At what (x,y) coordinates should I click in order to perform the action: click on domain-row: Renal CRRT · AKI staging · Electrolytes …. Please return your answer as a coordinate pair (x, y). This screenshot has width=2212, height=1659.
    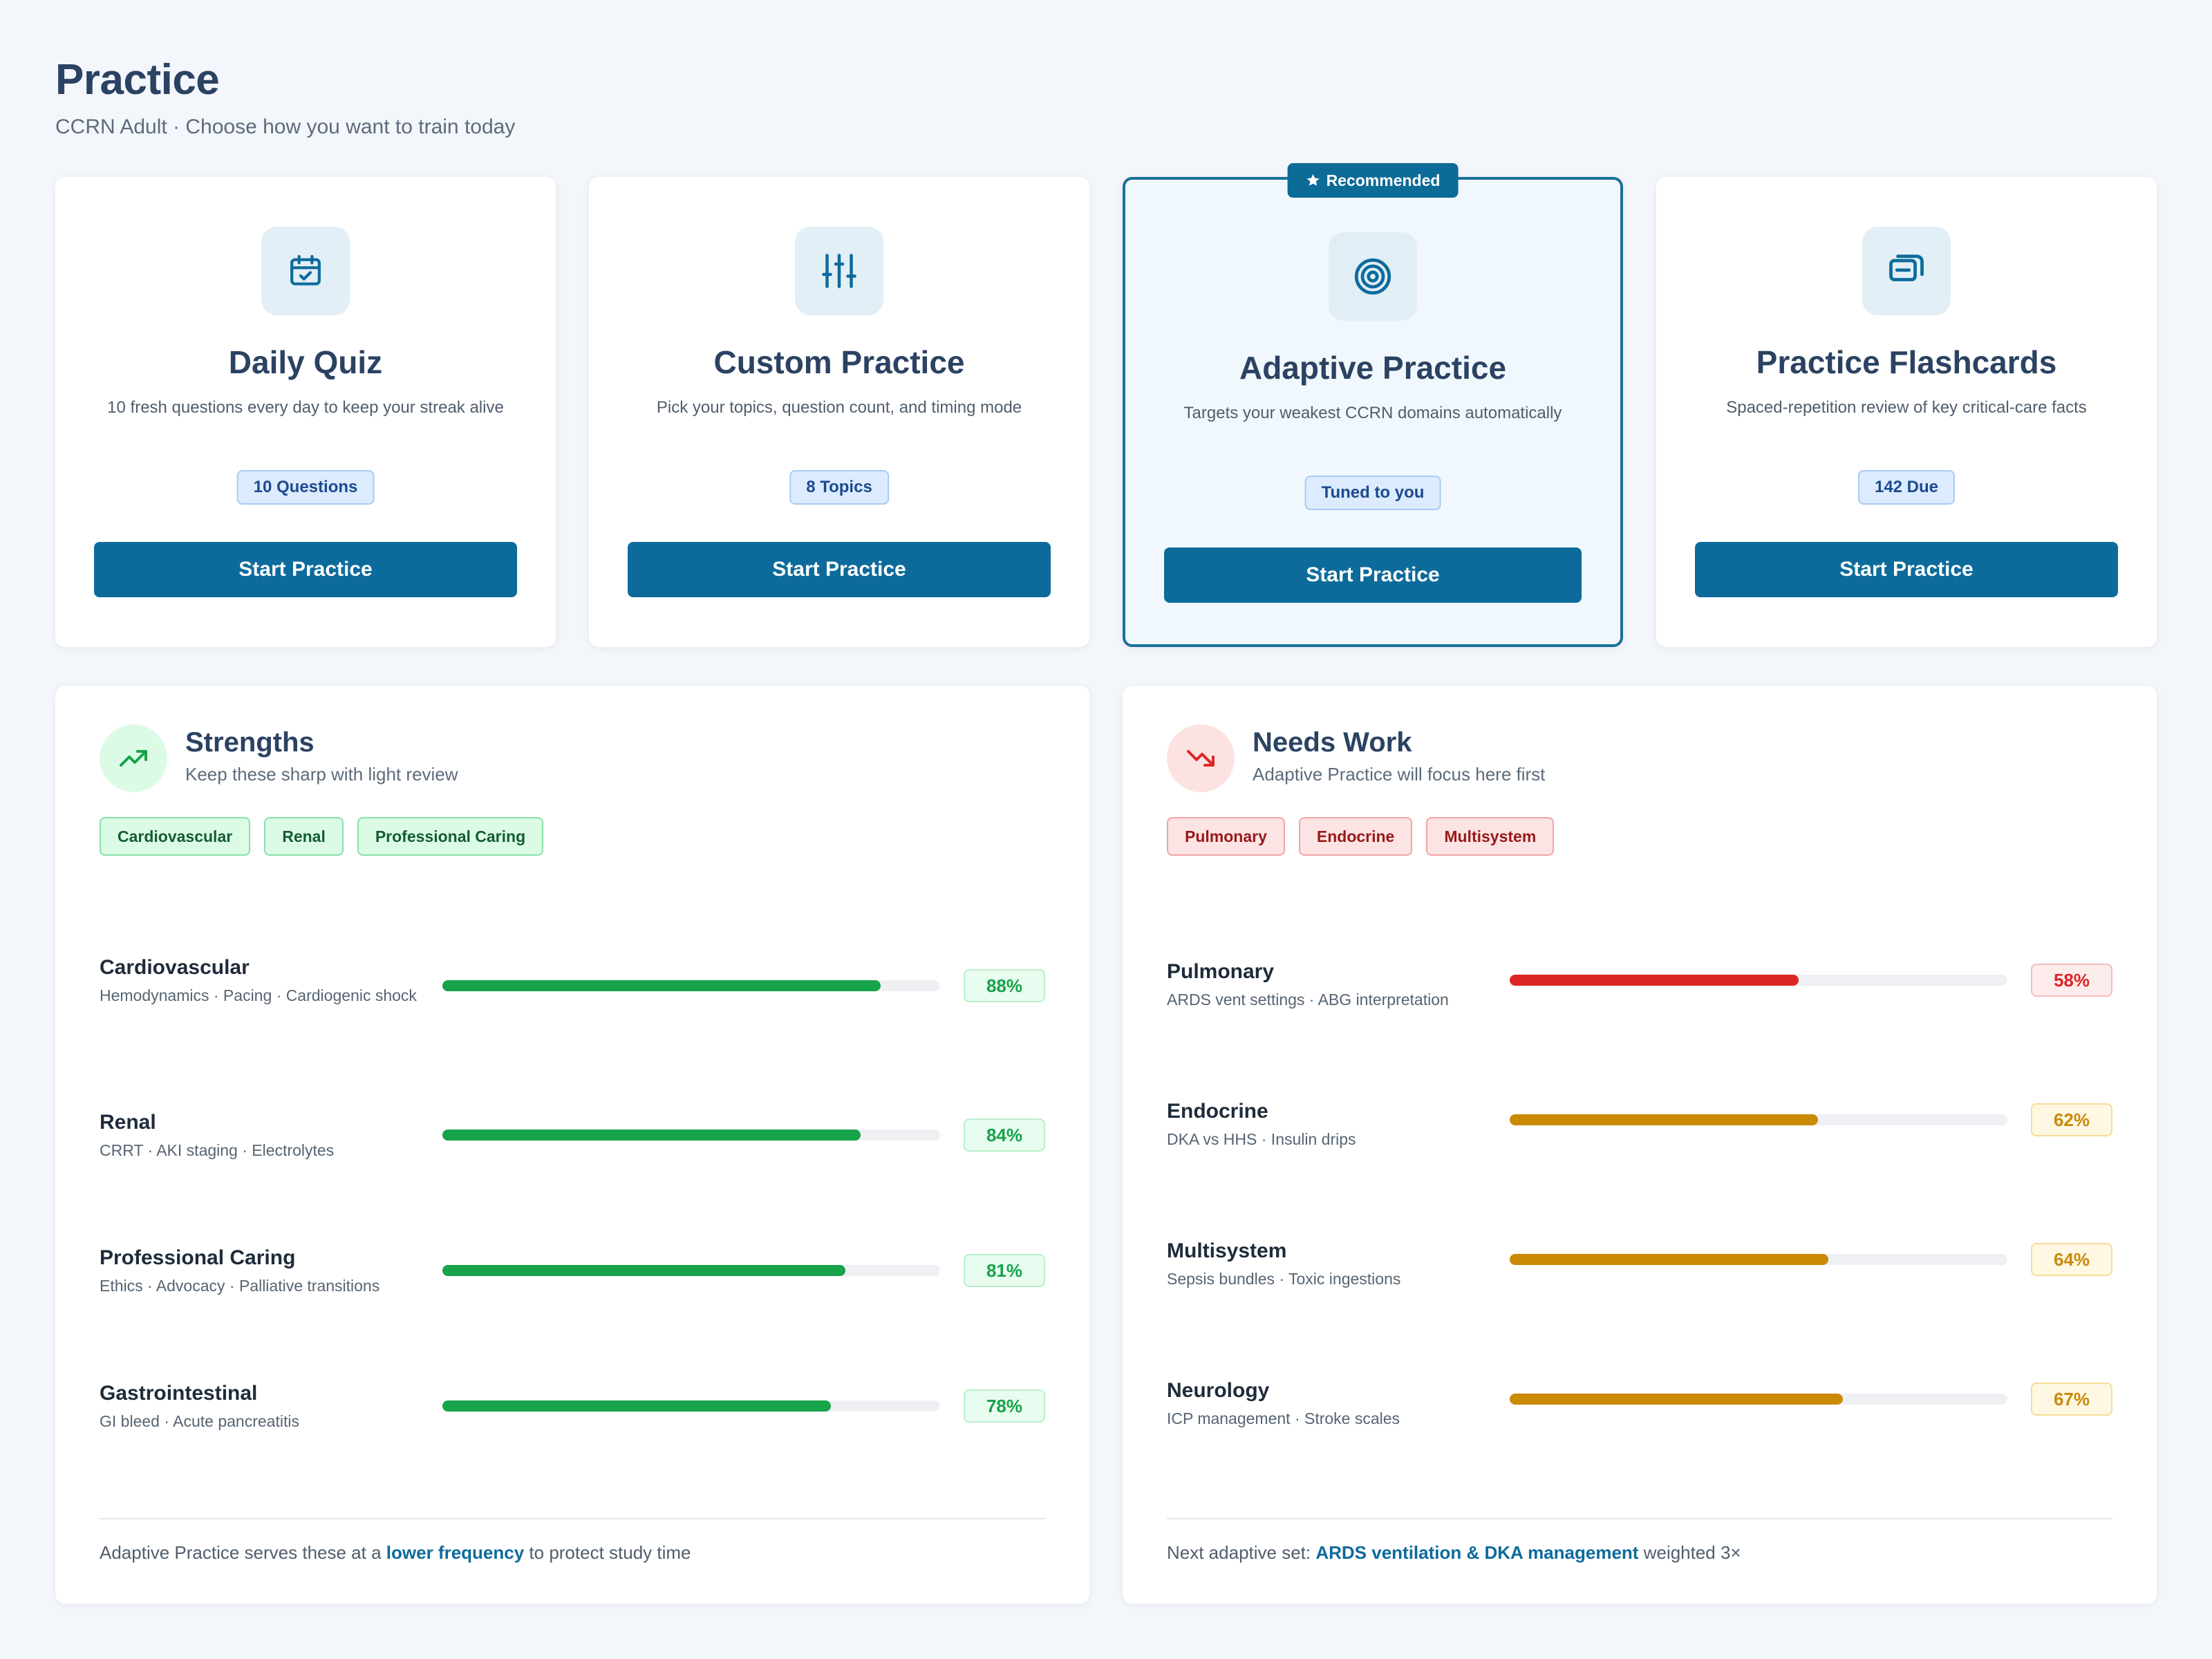
    Looking at the image, I should click on (572, 1141).